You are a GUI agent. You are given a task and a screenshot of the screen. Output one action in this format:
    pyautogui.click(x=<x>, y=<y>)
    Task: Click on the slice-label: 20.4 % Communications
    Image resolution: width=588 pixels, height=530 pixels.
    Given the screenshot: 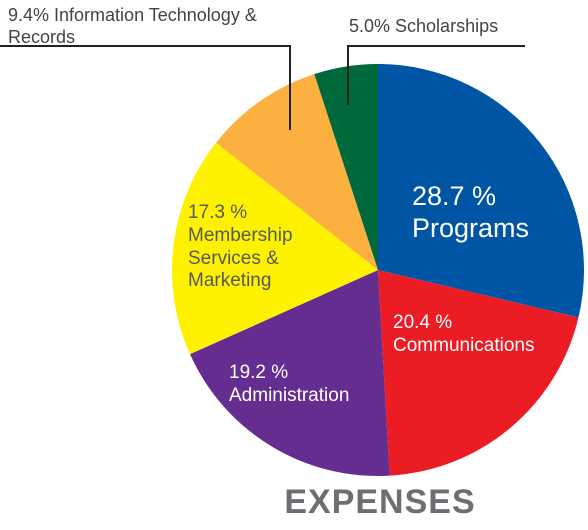 What is the action you would take?
    pyautogui.click(x=483, y=335)
    